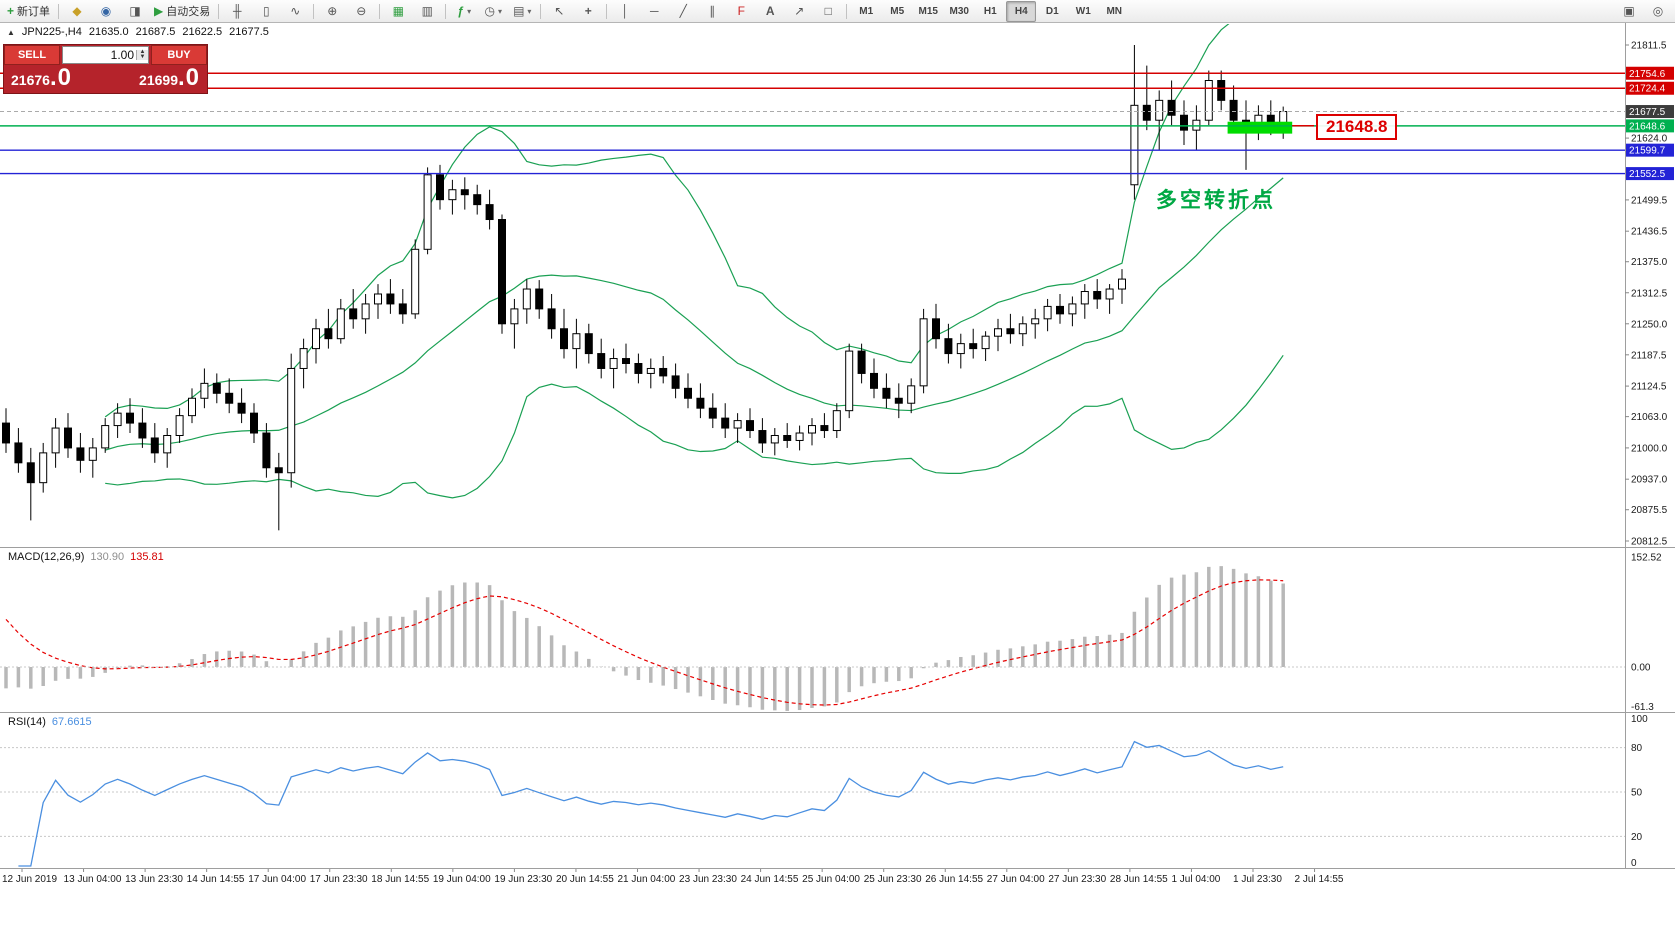 The height and width of the screenshot is (950, 1675). I want to click on bar-chart-button: ╫, so click(237, 11).